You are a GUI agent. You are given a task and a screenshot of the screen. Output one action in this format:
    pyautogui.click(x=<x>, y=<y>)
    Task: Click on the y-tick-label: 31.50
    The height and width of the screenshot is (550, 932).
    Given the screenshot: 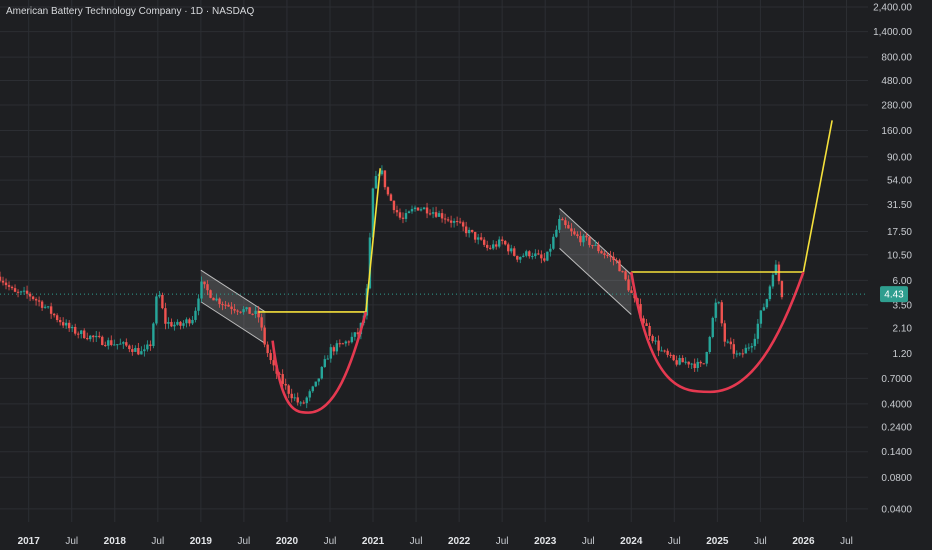 What is the action you would take?
    pyautogui.click(x=899, y=205)
    